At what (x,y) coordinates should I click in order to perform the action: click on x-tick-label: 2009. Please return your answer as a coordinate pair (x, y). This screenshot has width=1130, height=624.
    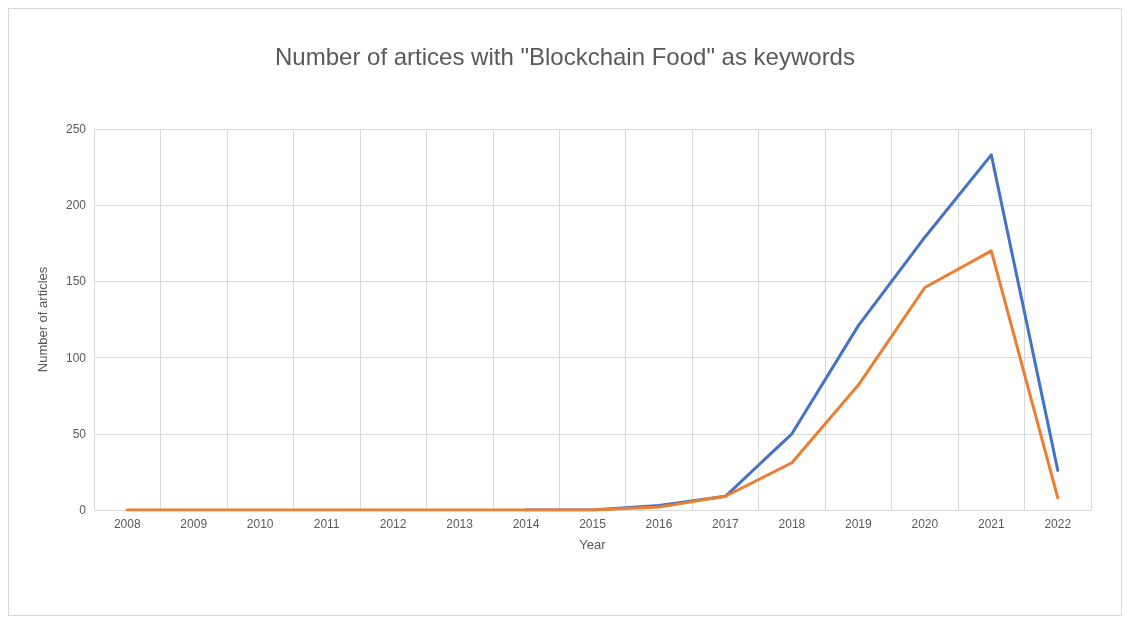
    Looking at the image, I should click on (194, 524).